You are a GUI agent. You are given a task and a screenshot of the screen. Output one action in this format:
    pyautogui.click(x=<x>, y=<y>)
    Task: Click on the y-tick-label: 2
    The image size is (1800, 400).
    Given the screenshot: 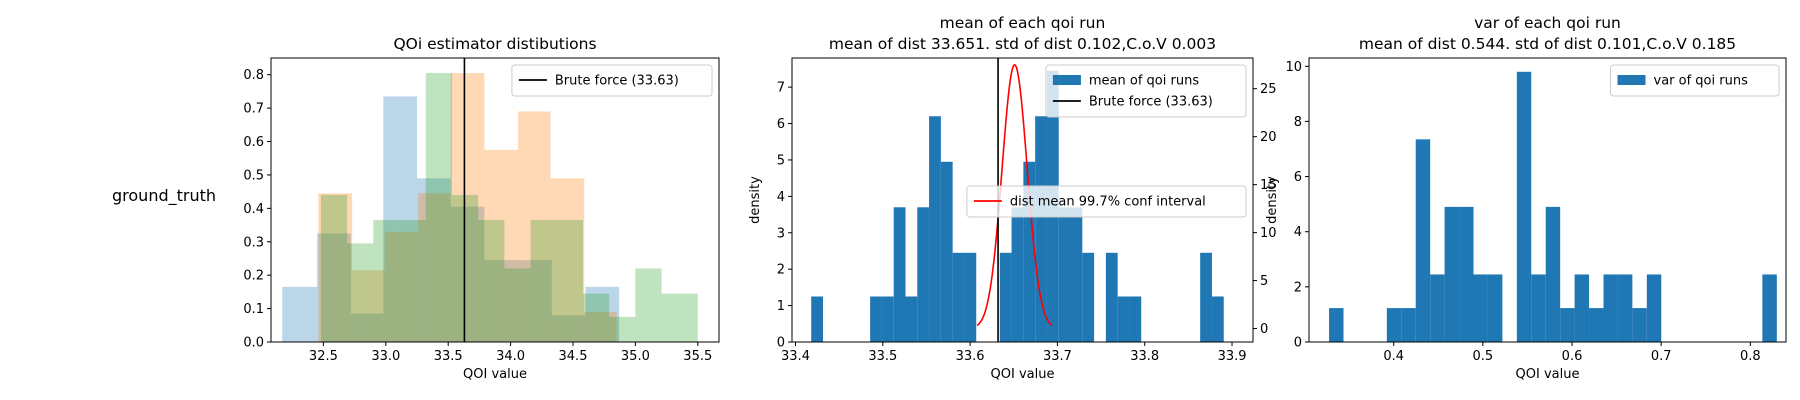 What is the action you would take?
    pyautogui.click(x=781, y=270)
    